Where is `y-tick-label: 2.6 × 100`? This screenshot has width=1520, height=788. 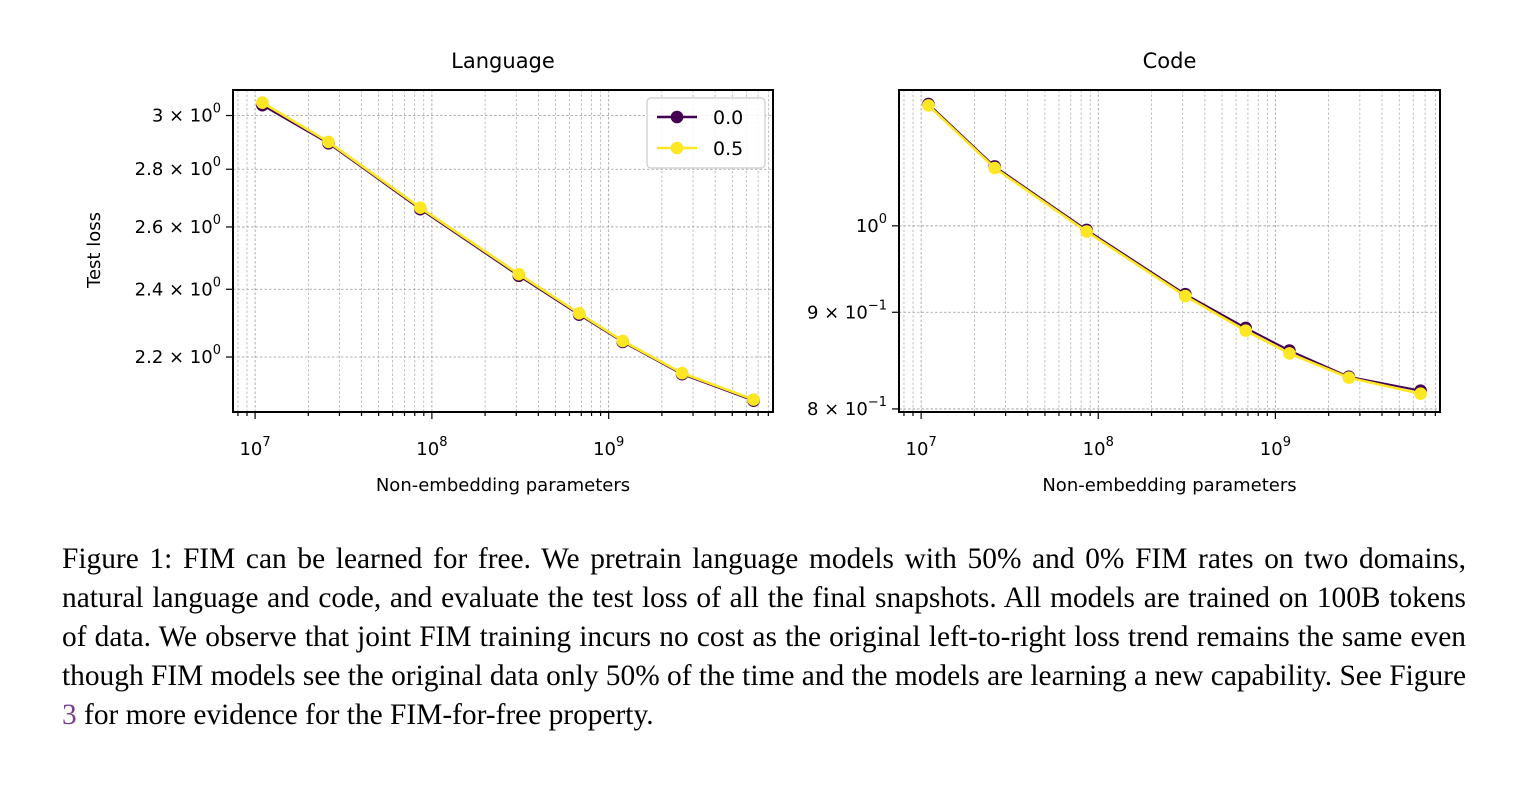
y-tick-label: 2.6 × 100 is located at coordinates (178, 225).